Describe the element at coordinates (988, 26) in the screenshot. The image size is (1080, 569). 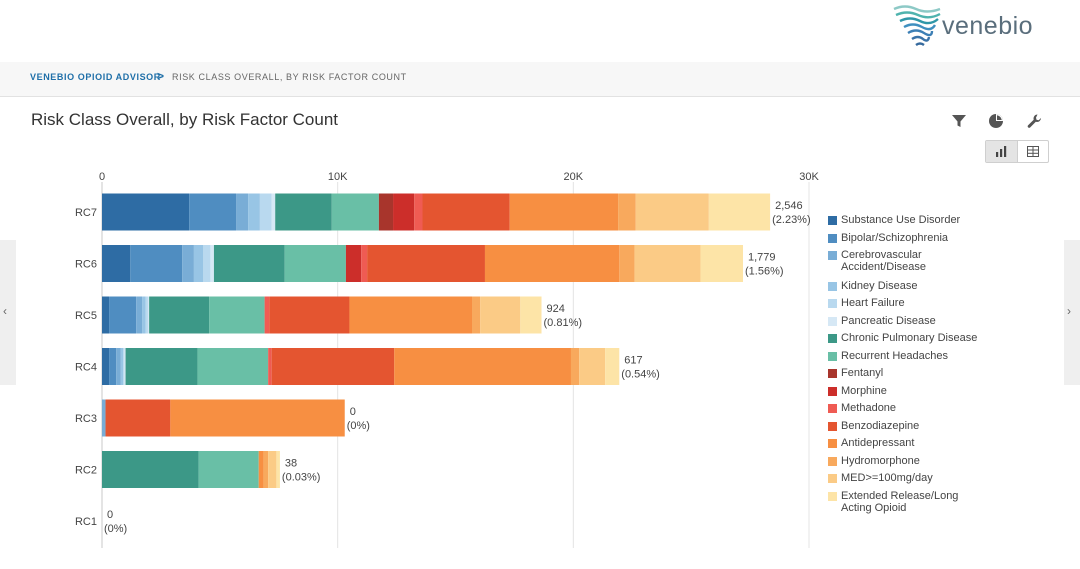
I see `logo-wordmark: venebio` at that location.